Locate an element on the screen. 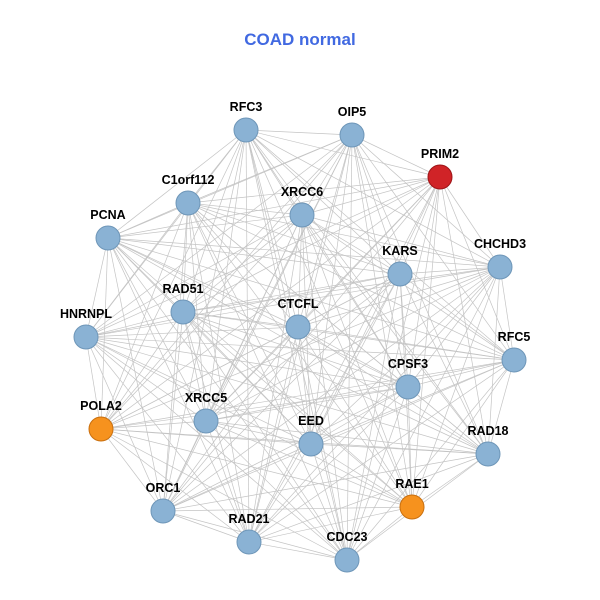  node-label-xrcc5: XRCC5 is located at coordinates (206, 398).